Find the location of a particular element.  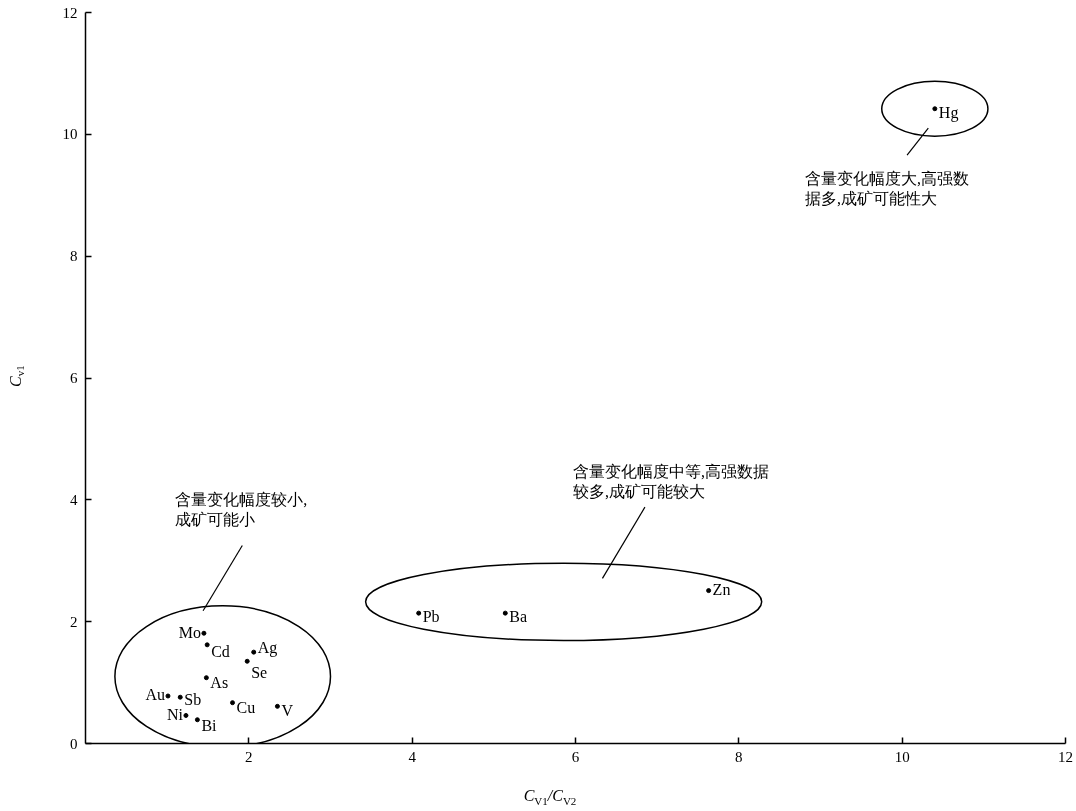

data-label: Ba is located at coordinates (518, 616).